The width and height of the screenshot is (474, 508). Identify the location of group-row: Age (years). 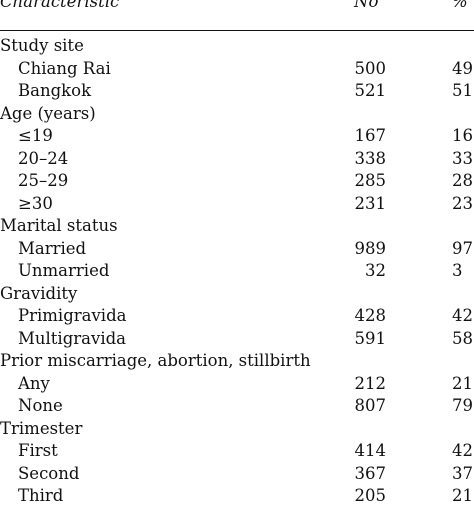
(237, 114).